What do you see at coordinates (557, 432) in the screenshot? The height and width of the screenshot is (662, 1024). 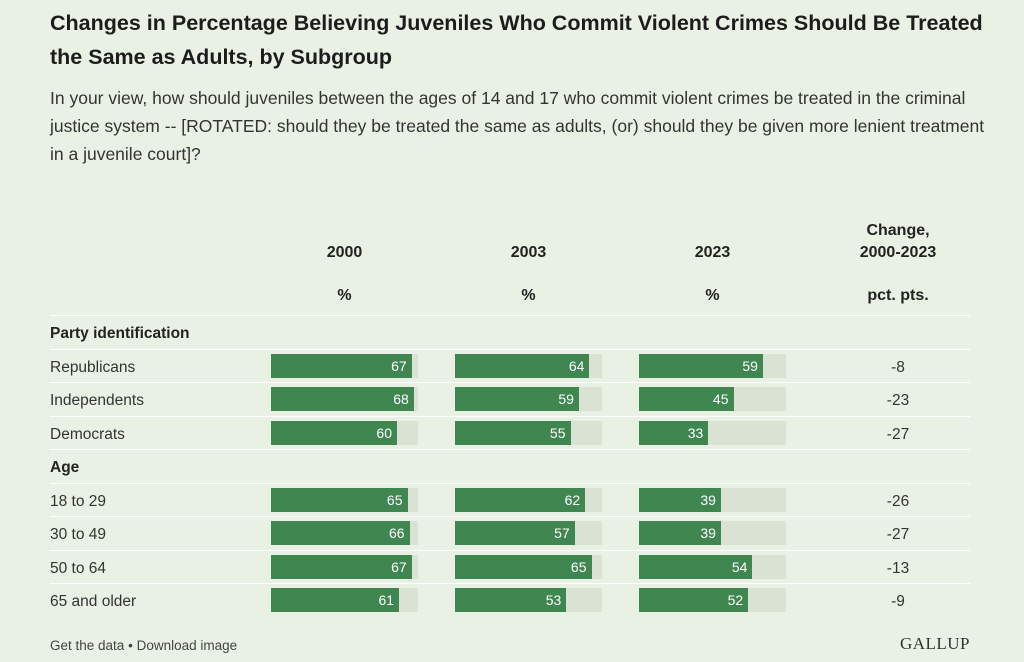 I see `bar-value-label: 55` at bounding box center [557, 432].